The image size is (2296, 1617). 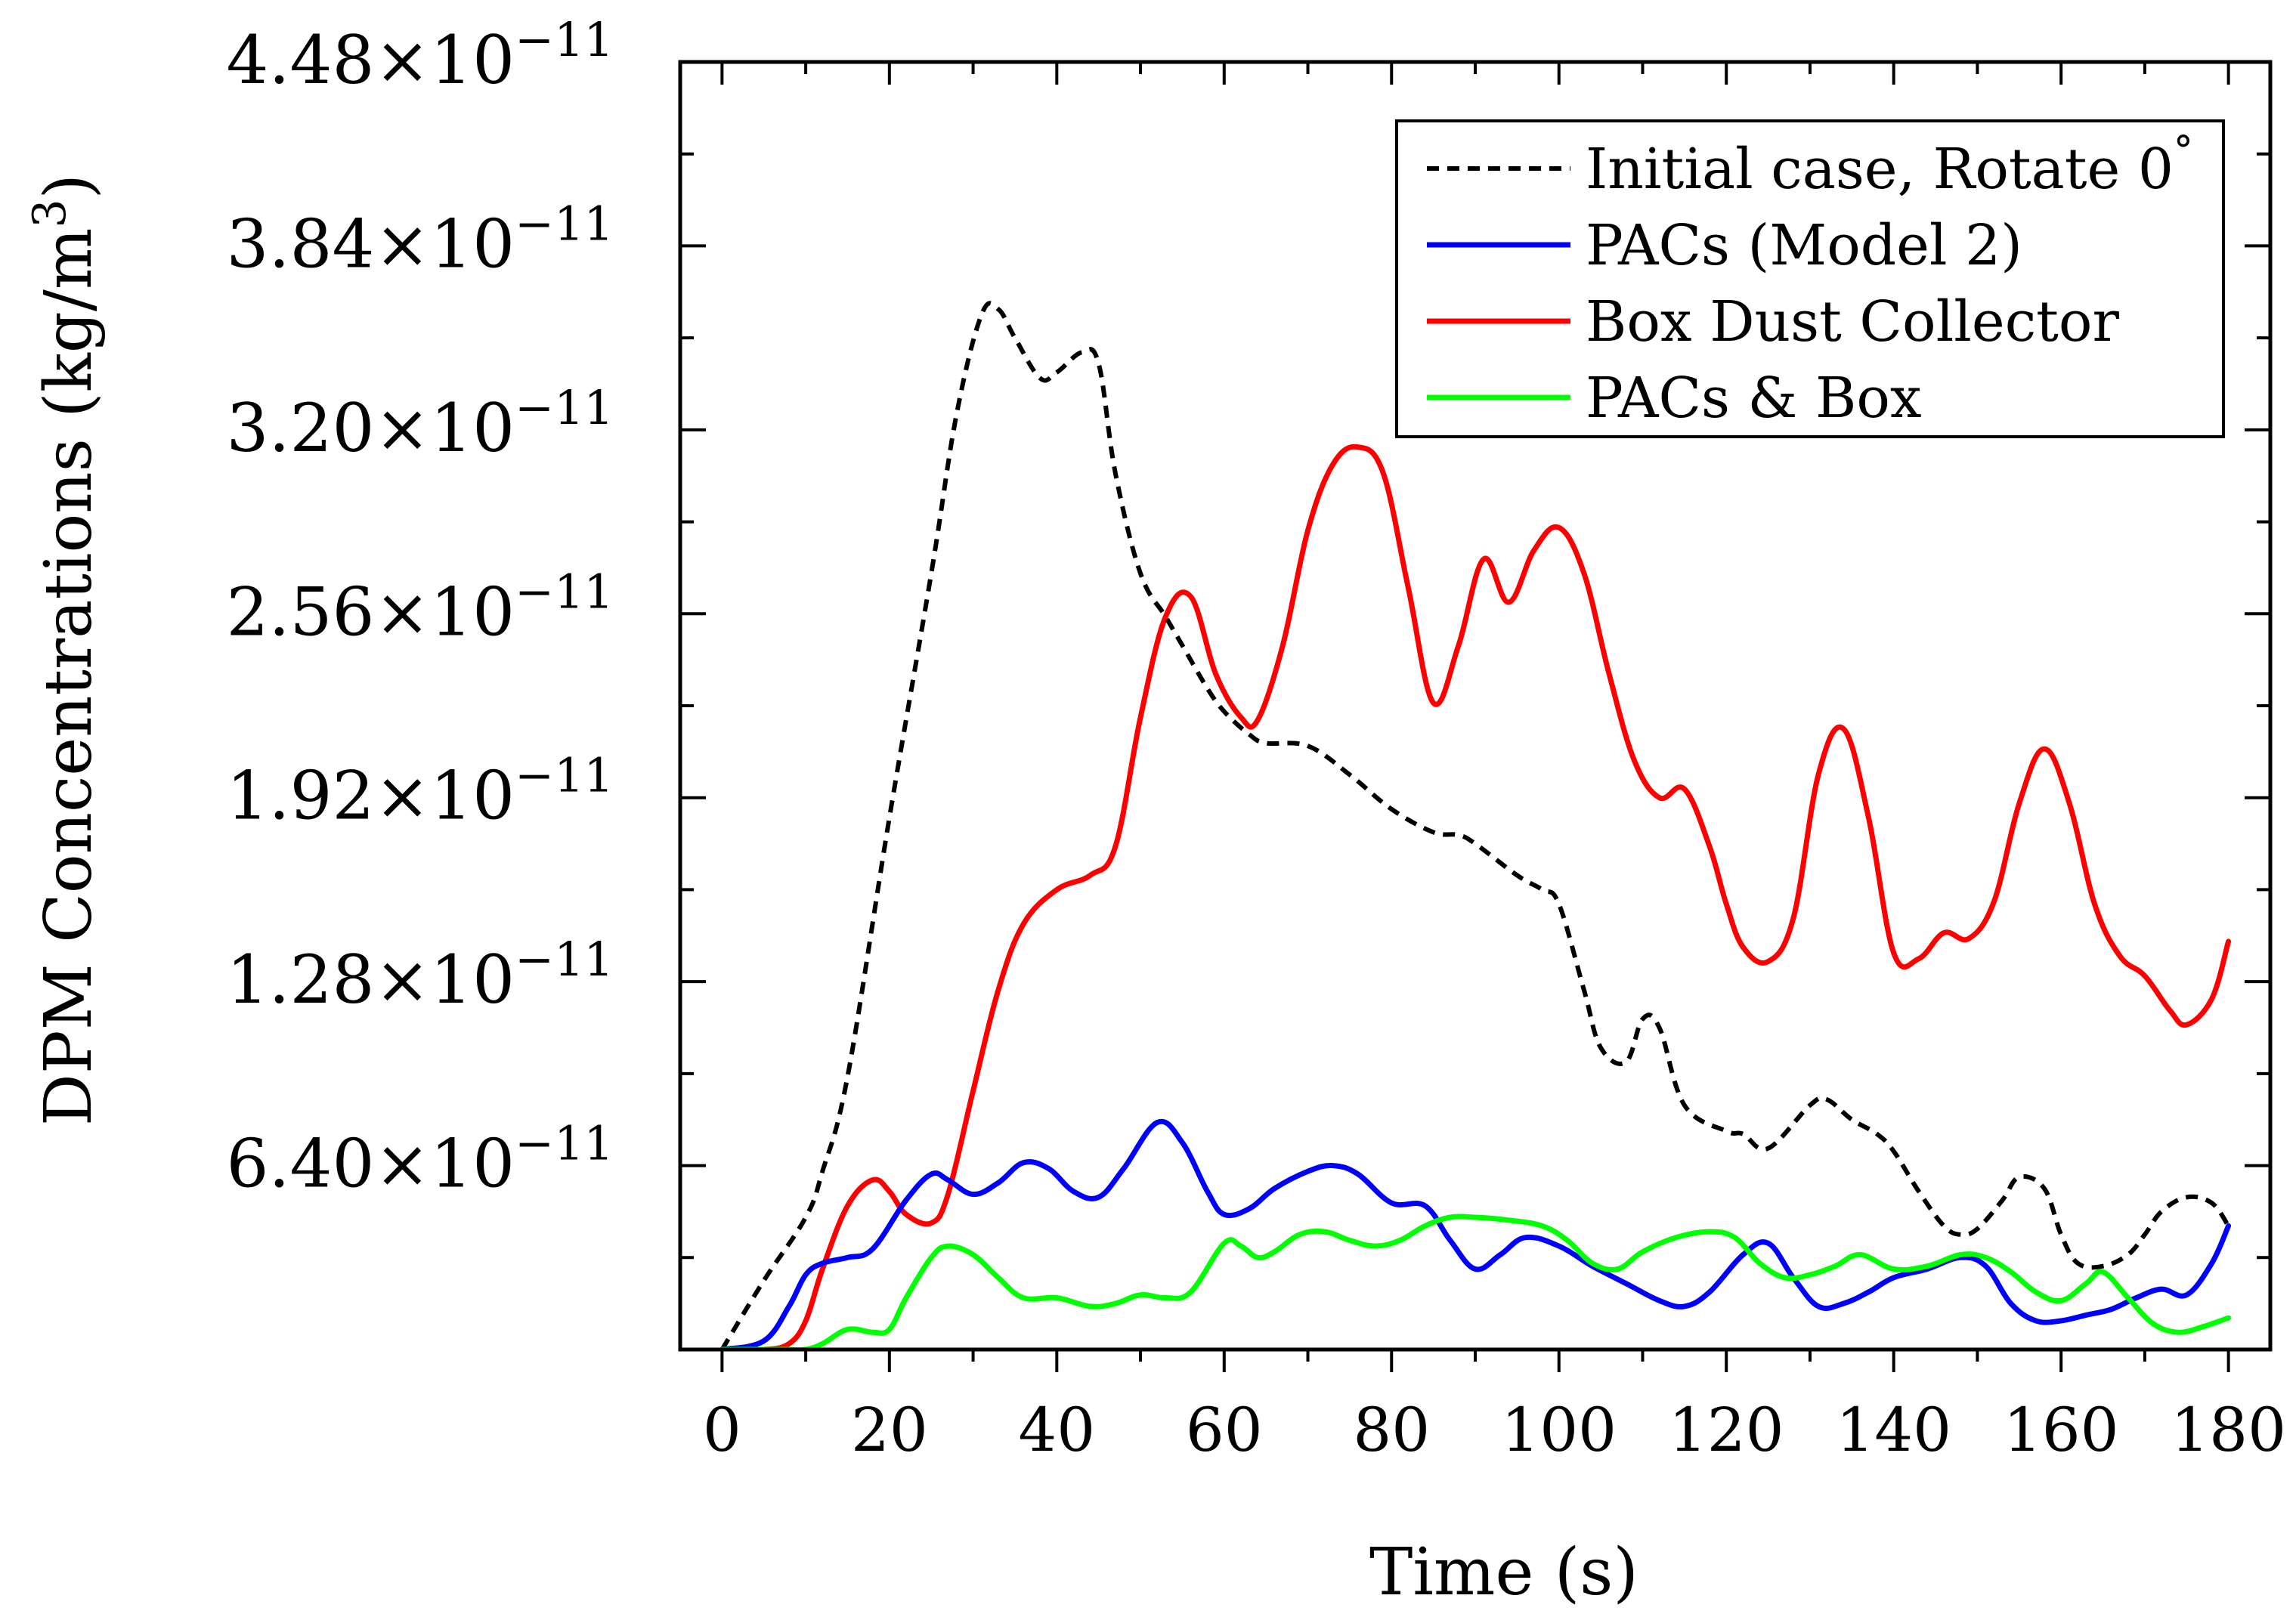 I want to click on y-tick-label: 3.84×10⁻¹¹, so click(x=420, y=239).